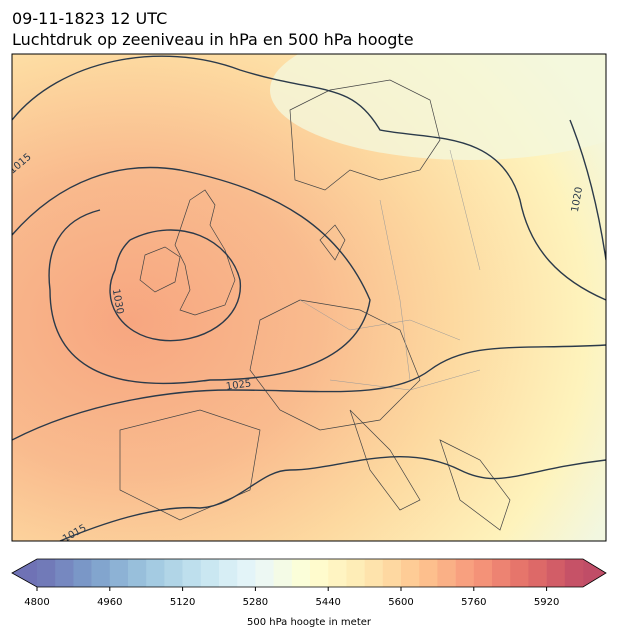  What do you see at coordinates (109, 602) in the screenshot?
I see `colorbar-tick-label: 4960` at bounding box center [109, 602].